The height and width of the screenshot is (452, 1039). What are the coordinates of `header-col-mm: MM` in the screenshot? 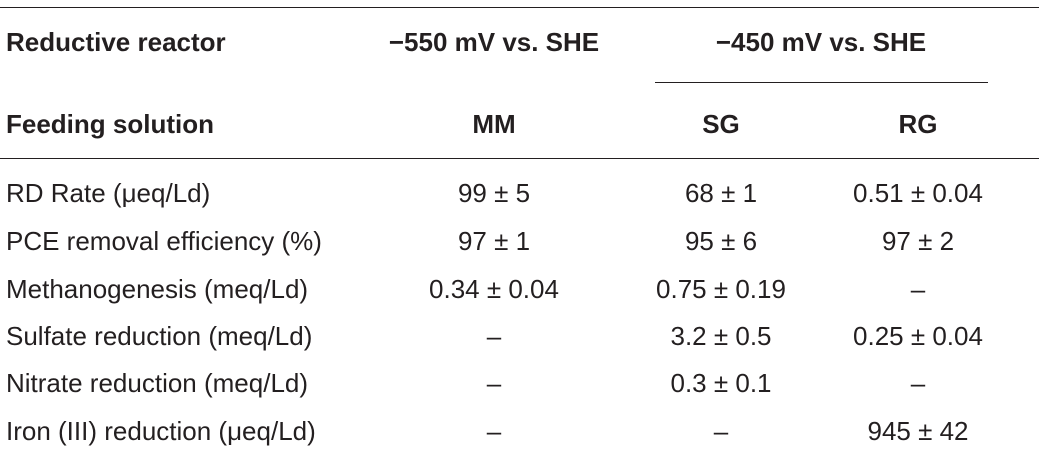 It's located at (494, 124).